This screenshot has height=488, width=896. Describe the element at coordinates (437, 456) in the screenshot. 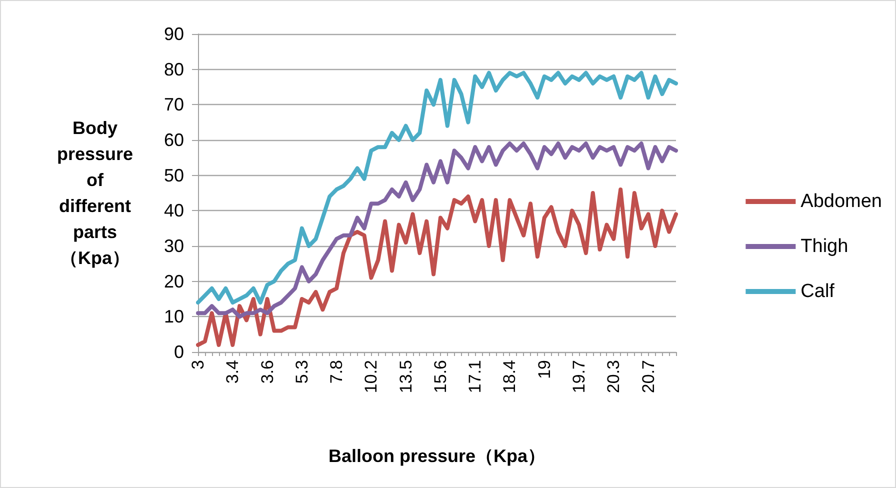

I see `x-axis-title: Balloon pressure（Kpa）` at that location.